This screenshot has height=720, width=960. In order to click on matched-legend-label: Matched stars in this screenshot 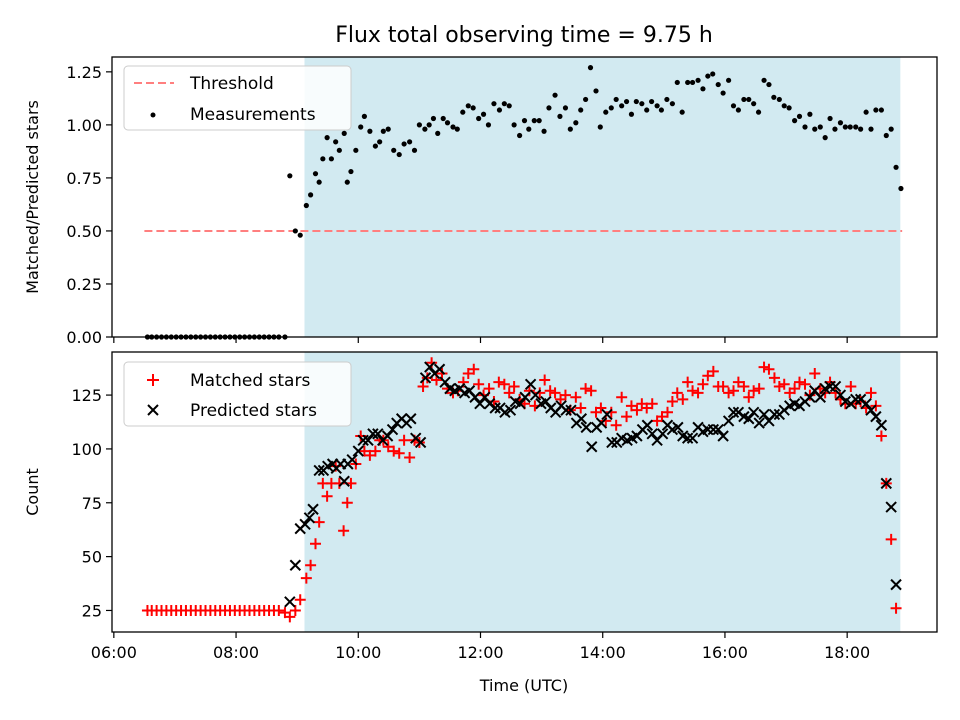, I will do `click(250, 381)`.